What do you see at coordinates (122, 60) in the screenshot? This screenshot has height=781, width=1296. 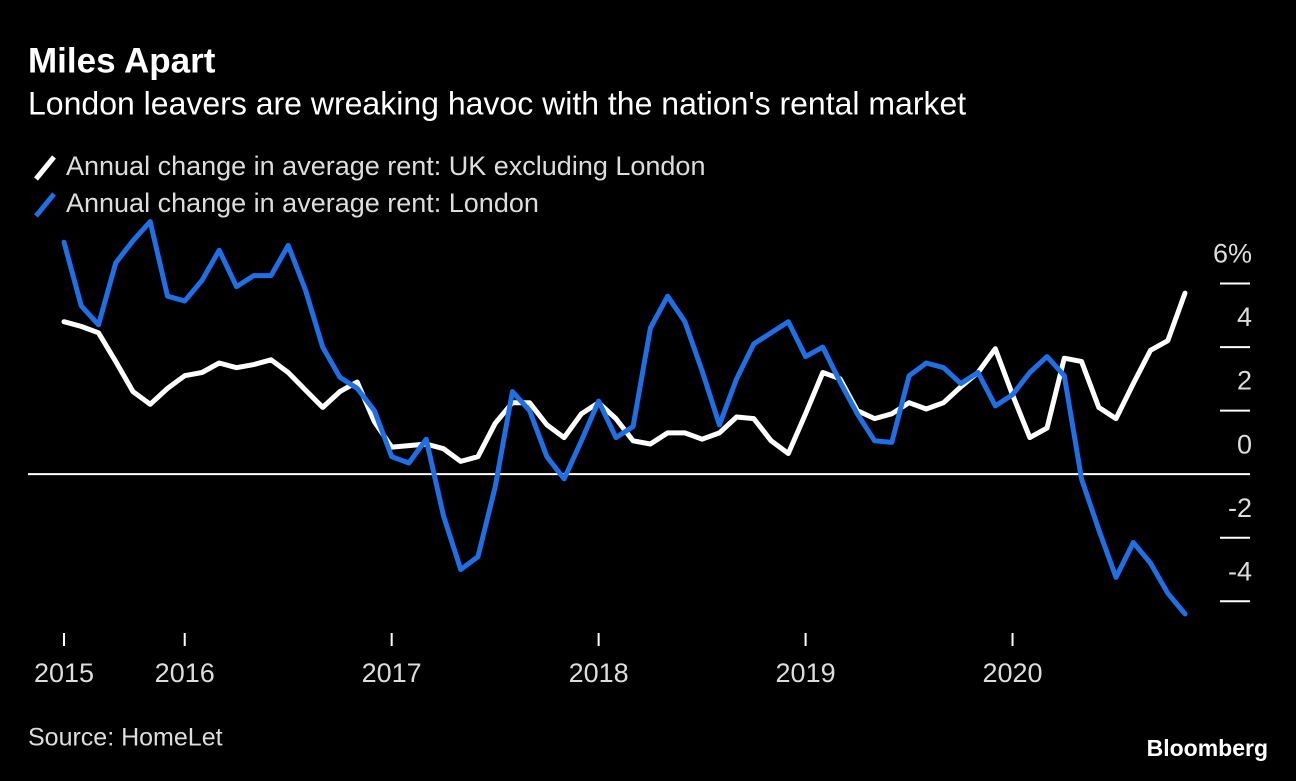 I see `chart-title: Miles Apart` at bounding box center [122, 60].